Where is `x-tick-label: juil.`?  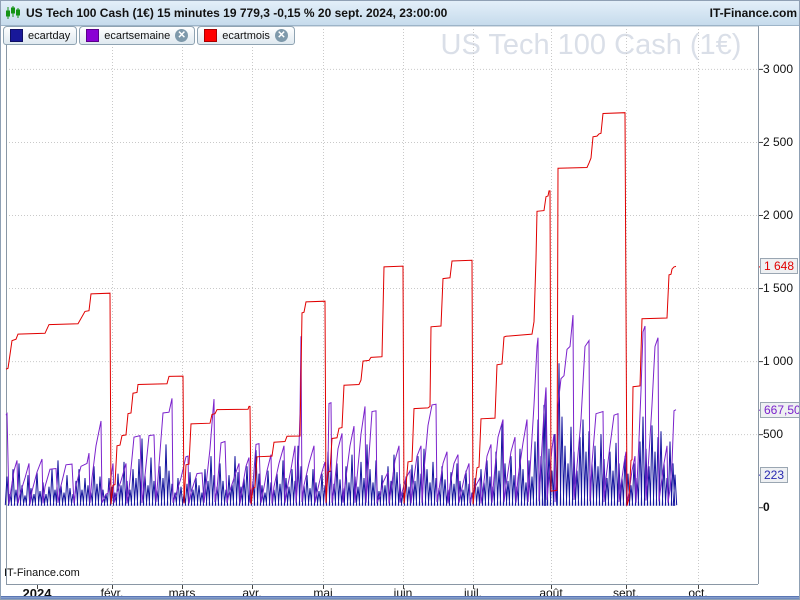
x-tick-label: juil. is located at coordinates (473, 593).